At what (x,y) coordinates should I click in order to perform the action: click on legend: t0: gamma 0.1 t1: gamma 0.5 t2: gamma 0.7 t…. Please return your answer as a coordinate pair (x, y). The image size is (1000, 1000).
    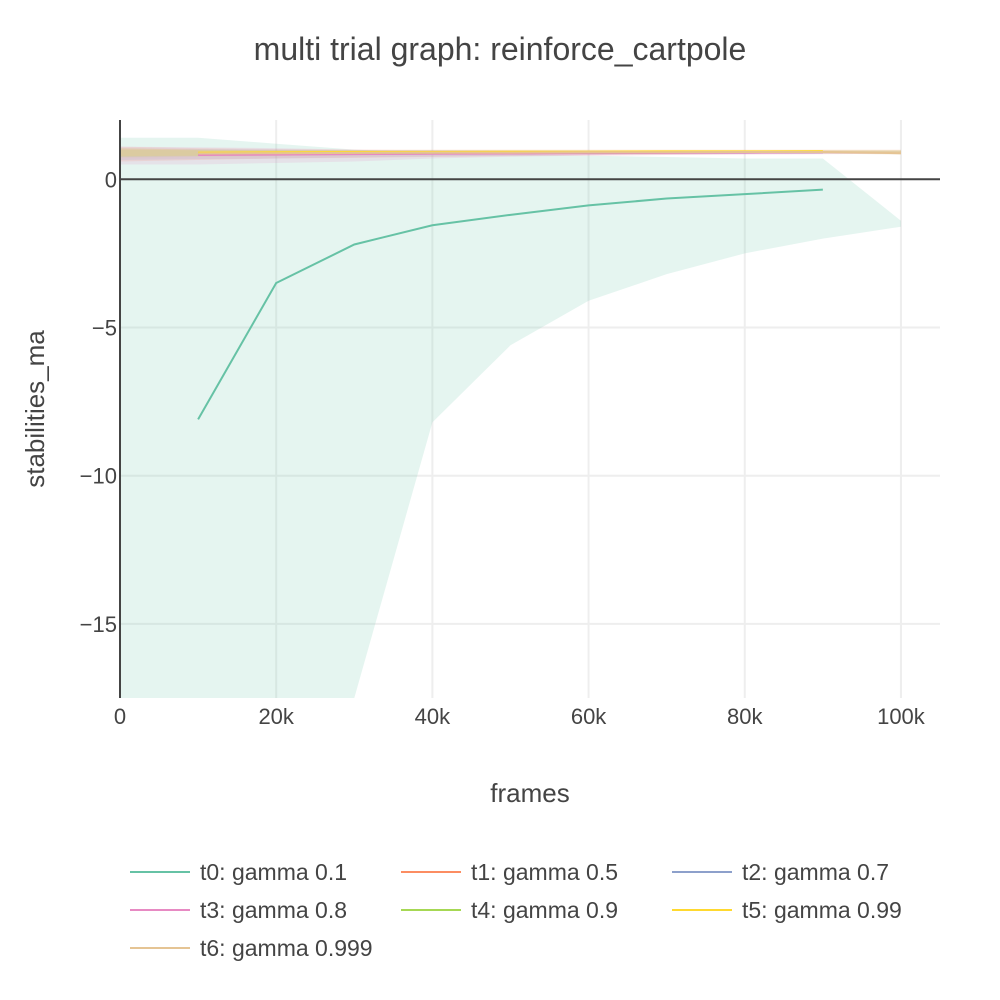
    Looking at the image, I should click on (516, 910).